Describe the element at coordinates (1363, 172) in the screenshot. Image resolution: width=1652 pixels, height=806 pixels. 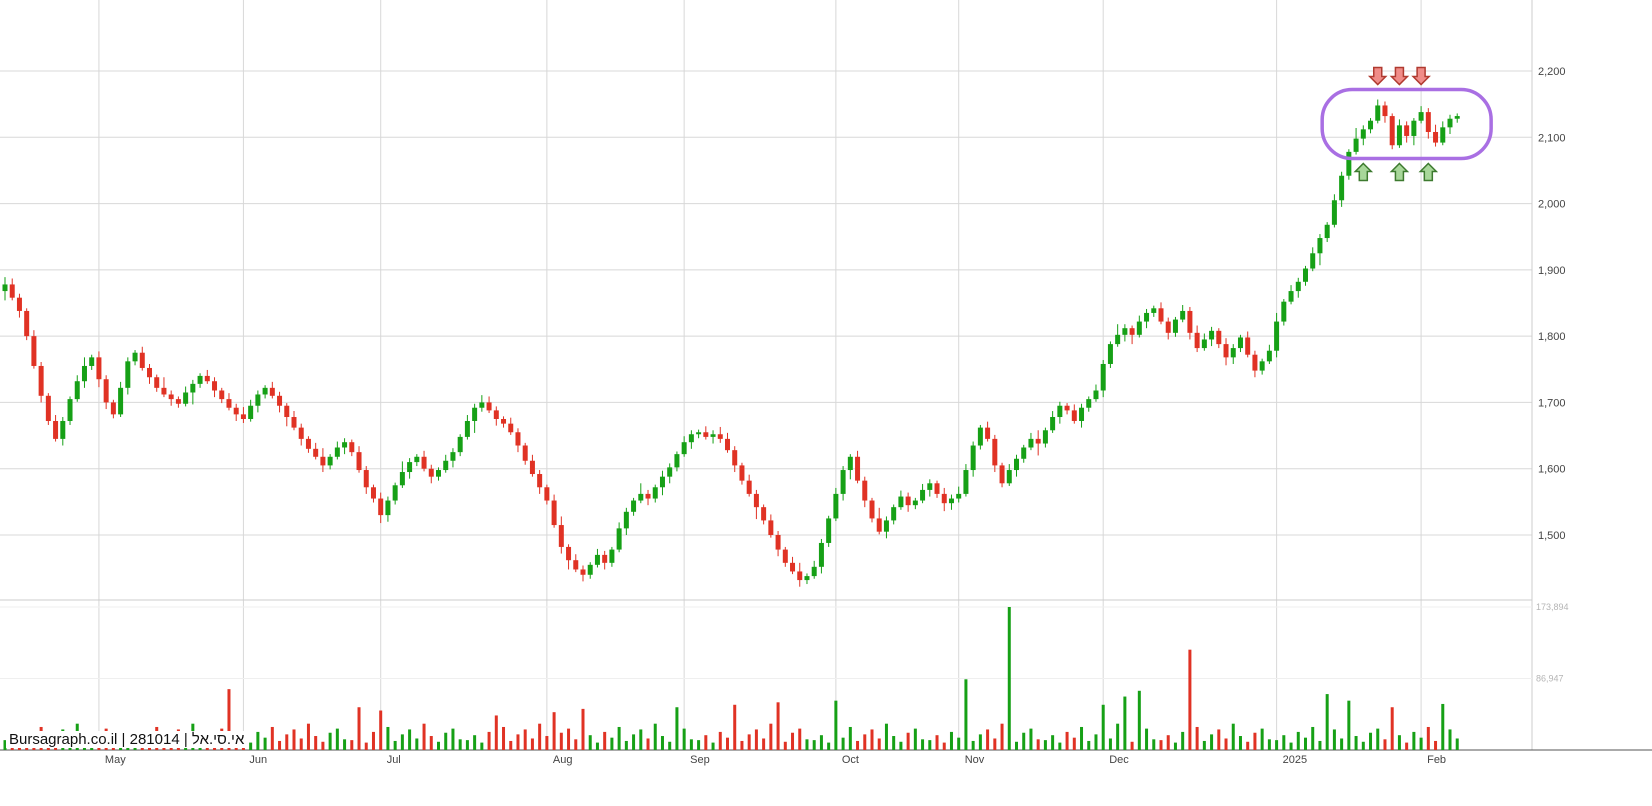
I see `buy-arrow-icon` at that location.